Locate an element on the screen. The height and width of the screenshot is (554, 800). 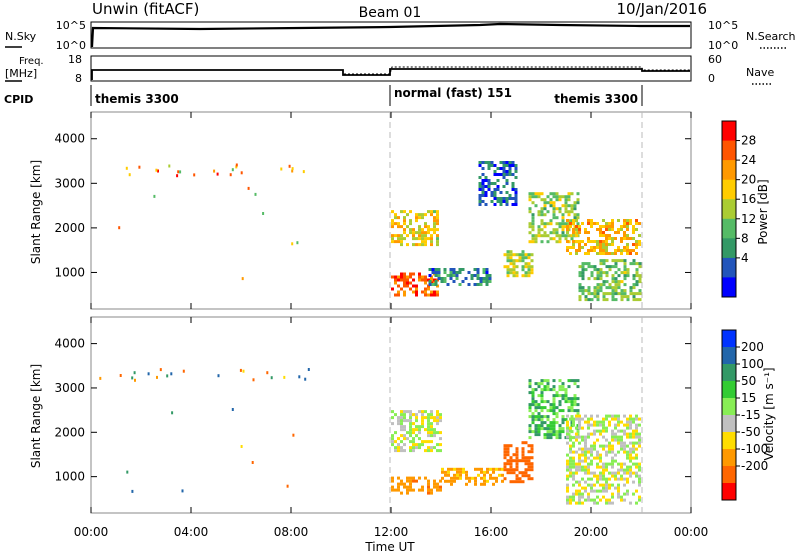
power-point is located at coordinates (126, 168).